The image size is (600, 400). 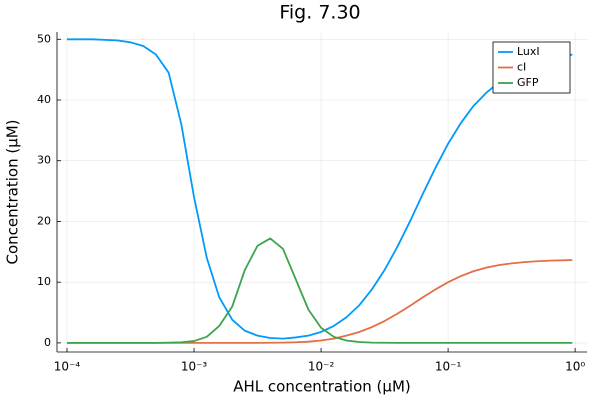 I want to click on x-tick-label: 10⁻³, so click(x=194, y=367).